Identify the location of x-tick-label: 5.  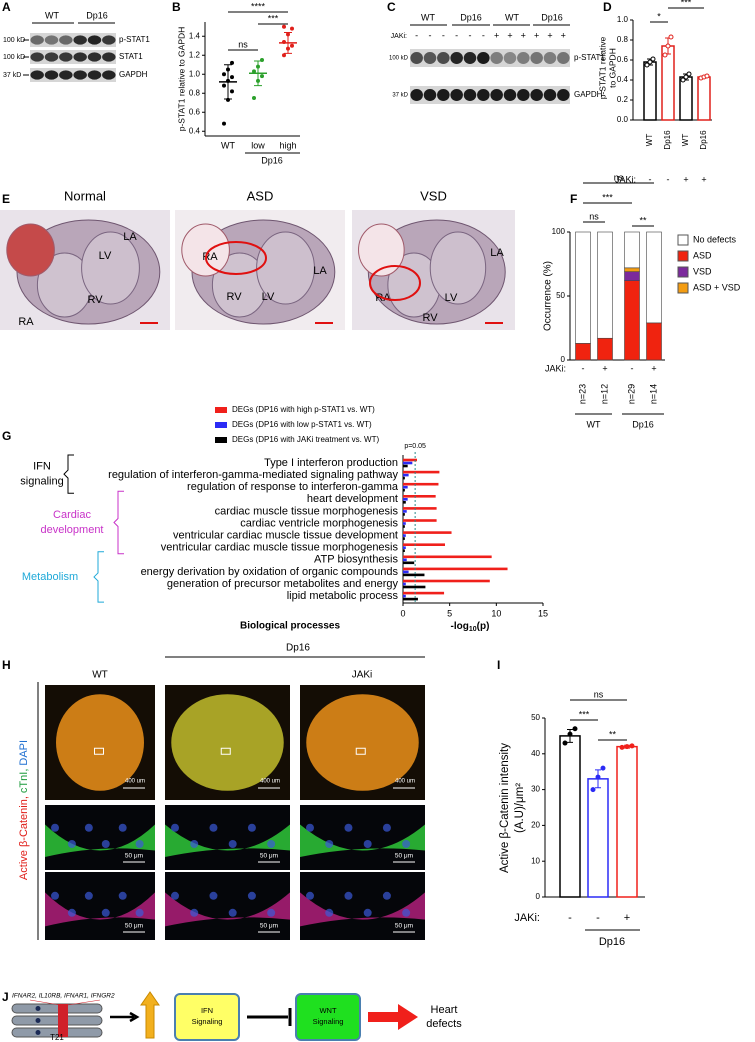
(449, 613).